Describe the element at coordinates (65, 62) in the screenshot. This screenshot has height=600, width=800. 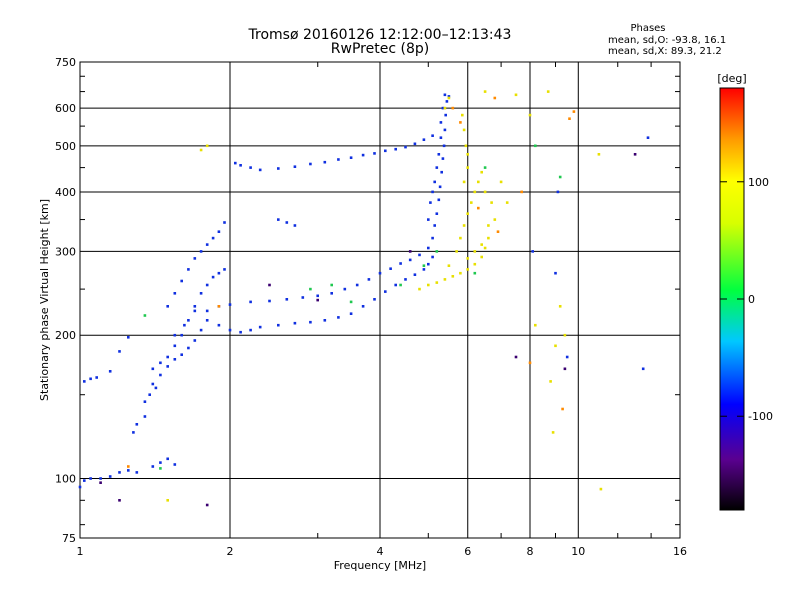
I see `y-tick-label: 750` at that location.